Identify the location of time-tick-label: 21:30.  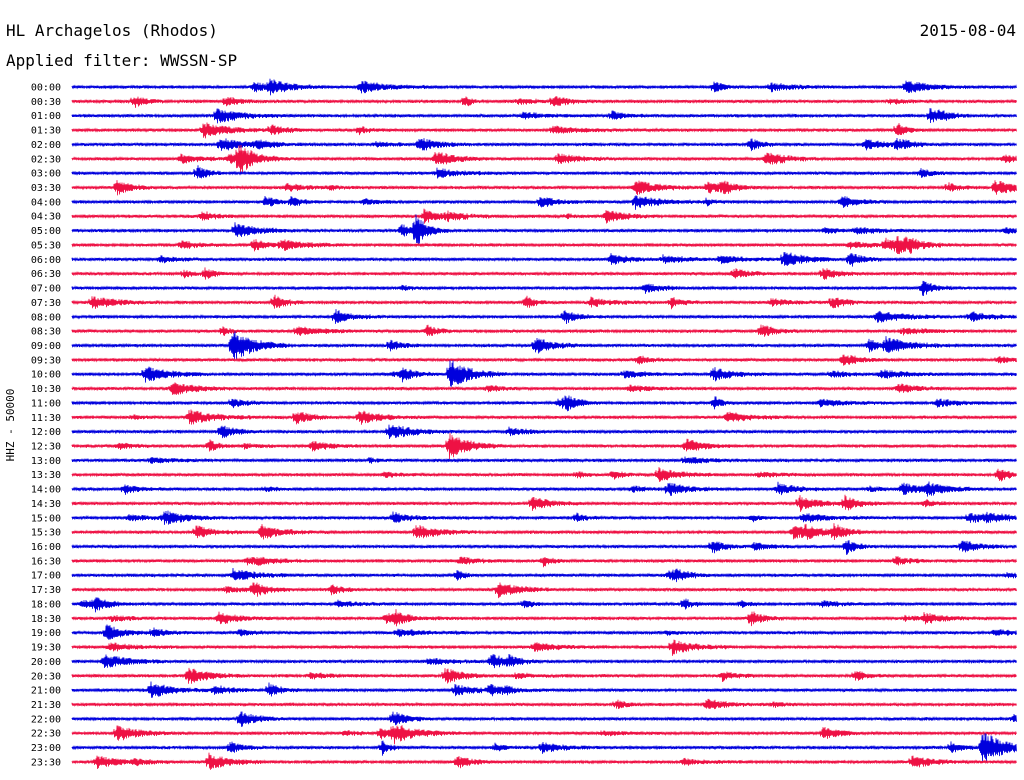
(46, 705).